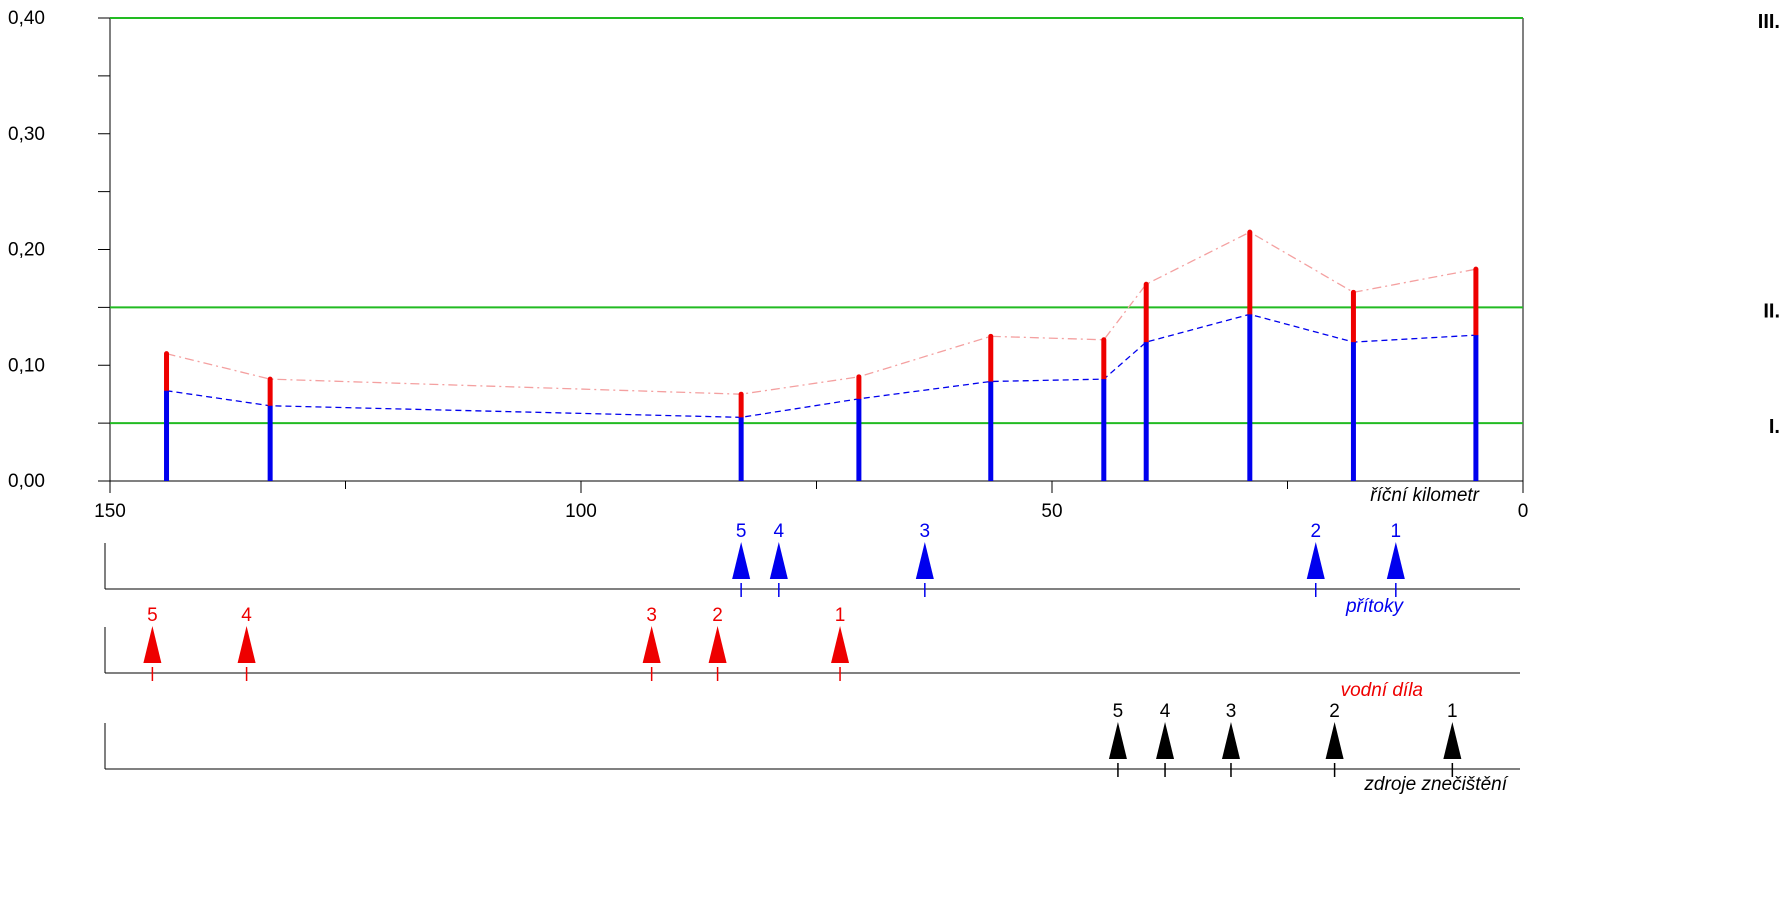 The image size is (1789, 904). I want to click on threshold-label: I., so click(1774, 427).